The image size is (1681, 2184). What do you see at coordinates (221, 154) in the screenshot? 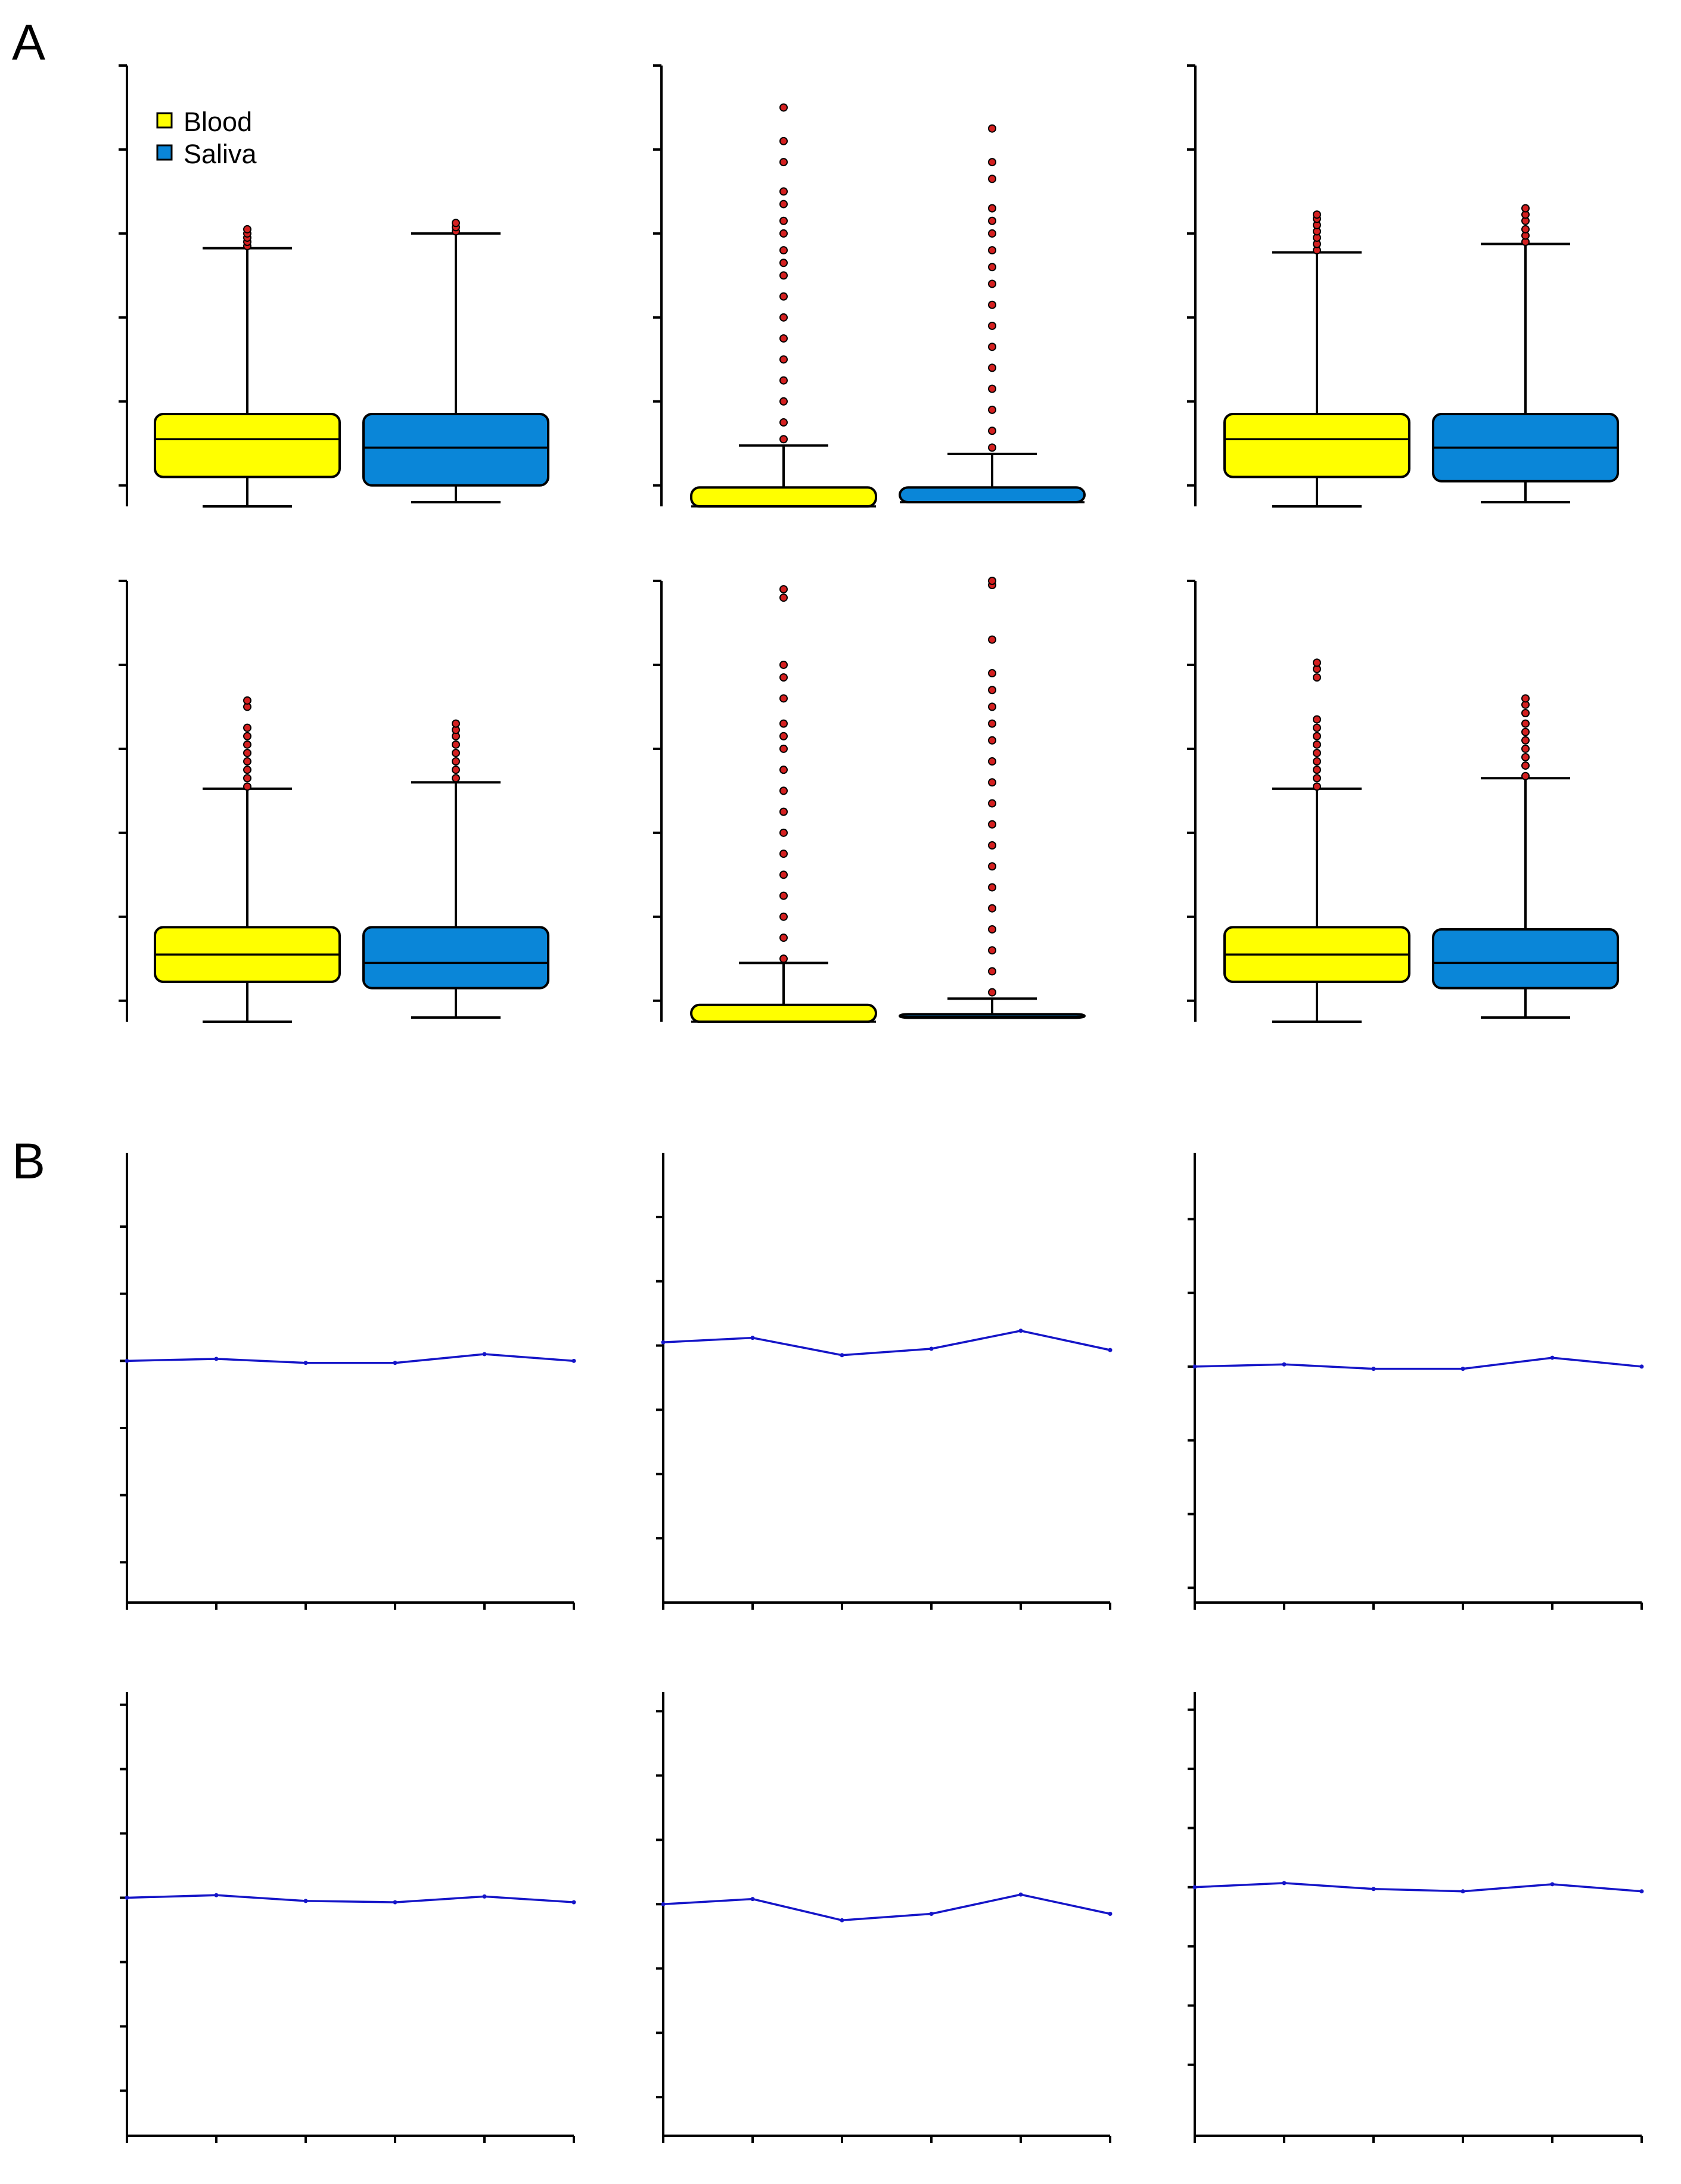
I see `legend-label-saliva: Saliva` at bounding box center [221, 154].